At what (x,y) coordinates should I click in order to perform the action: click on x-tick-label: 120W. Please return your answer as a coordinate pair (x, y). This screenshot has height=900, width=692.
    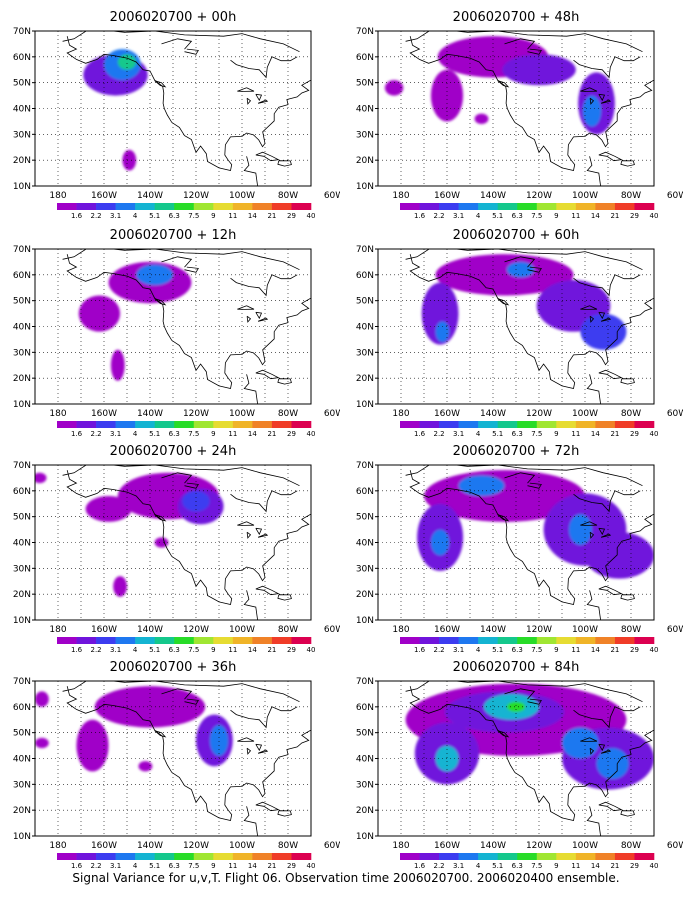
    Looking at the image, I should click on (196, 196).